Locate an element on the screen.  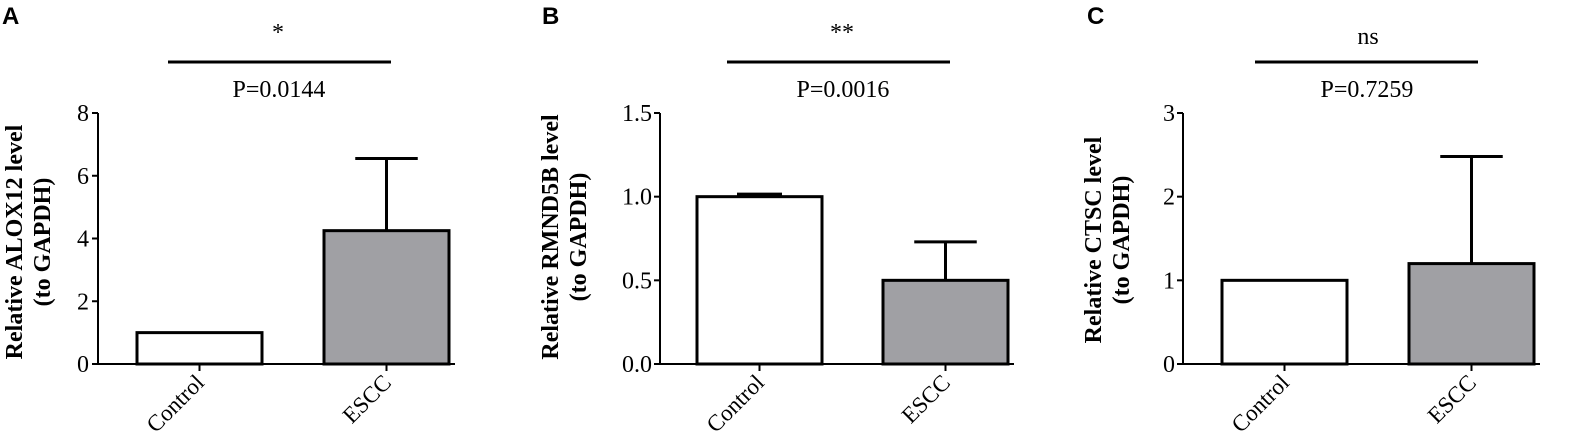
y-tick-label: 6 is located at coordinates (83, 177).